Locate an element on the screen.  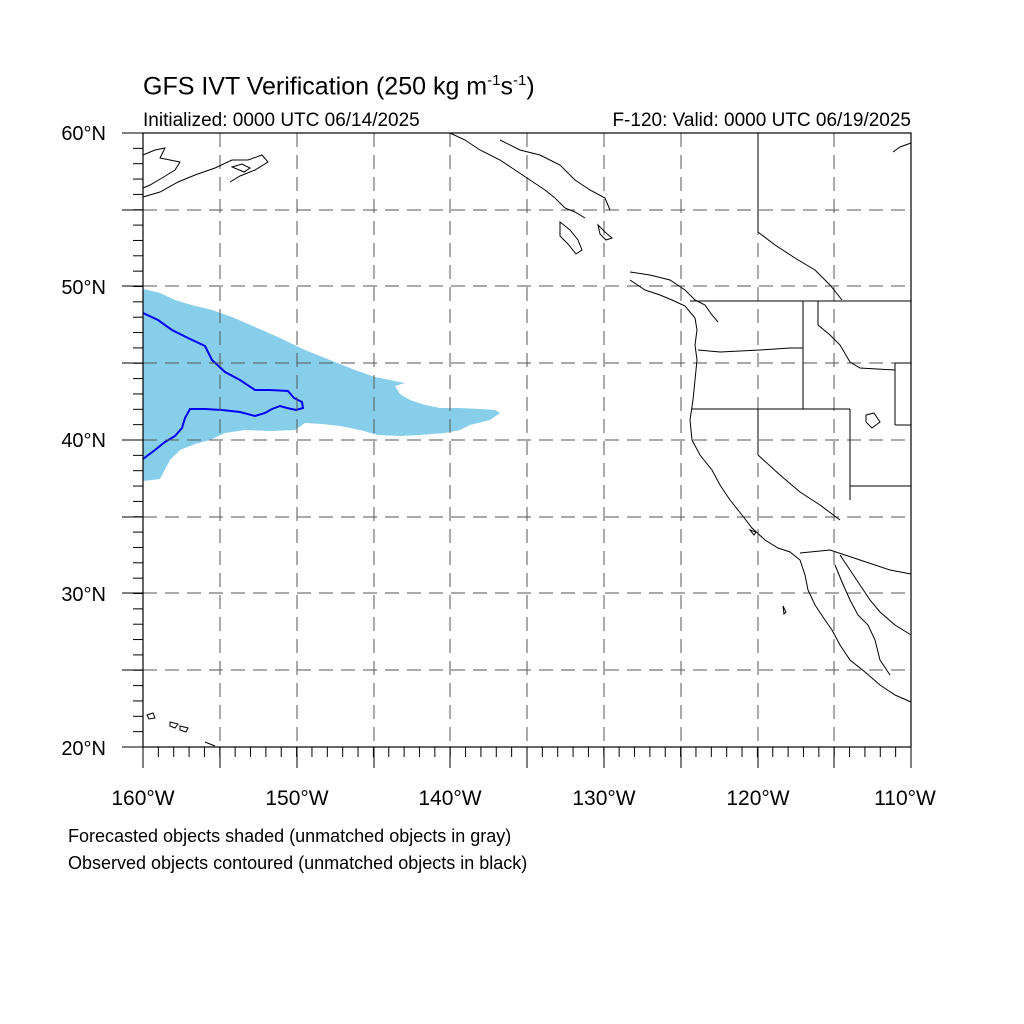
political-borders is located at coordinates (801, 354).